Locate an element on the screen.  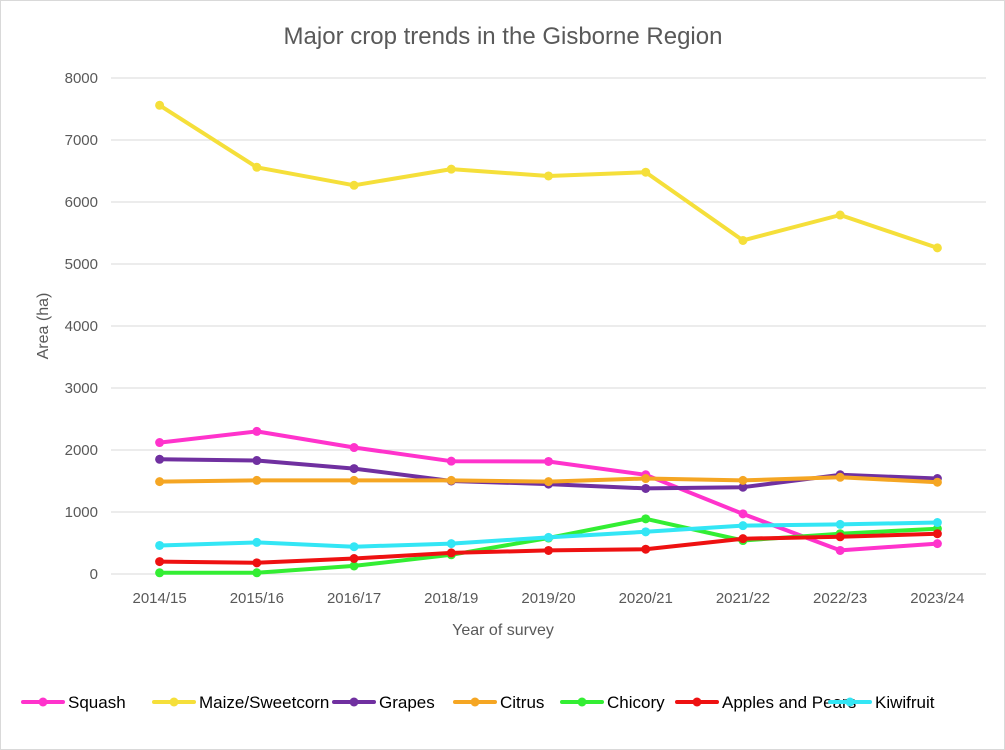
legend-entry: Maize/Sweetcorn is located at coordinates (240, 702).